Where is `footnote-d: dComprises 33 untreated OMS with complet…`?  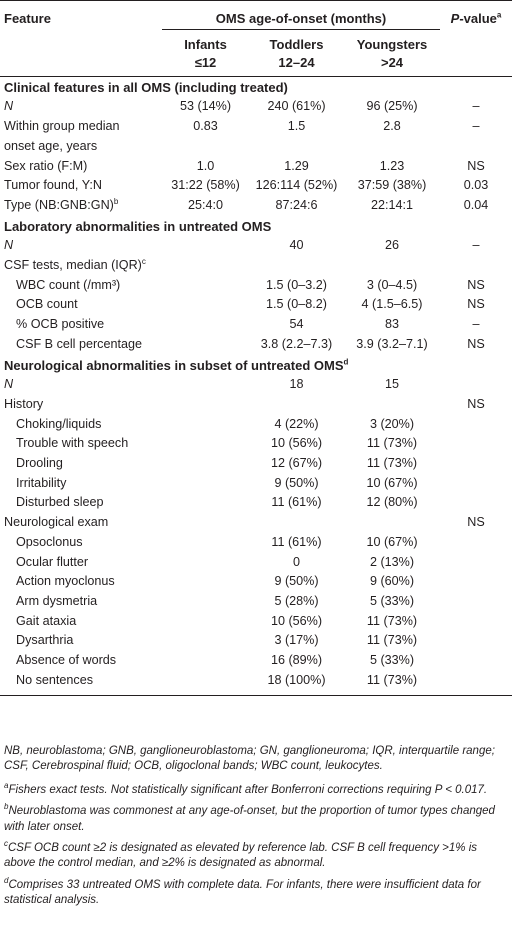
footnote-d: dComprises 33 untreated OMS with complet… is located at coordinates (242, 891).